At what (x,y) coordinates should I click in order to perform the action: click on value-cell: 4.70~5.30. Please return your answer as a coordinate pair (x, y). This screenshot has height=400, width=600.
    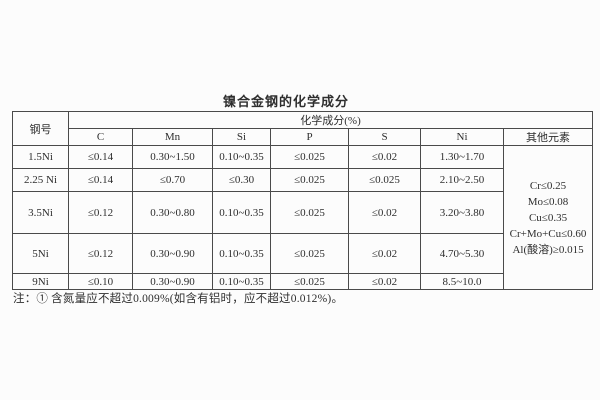
    Looking at the image, I should click on (462, 253).